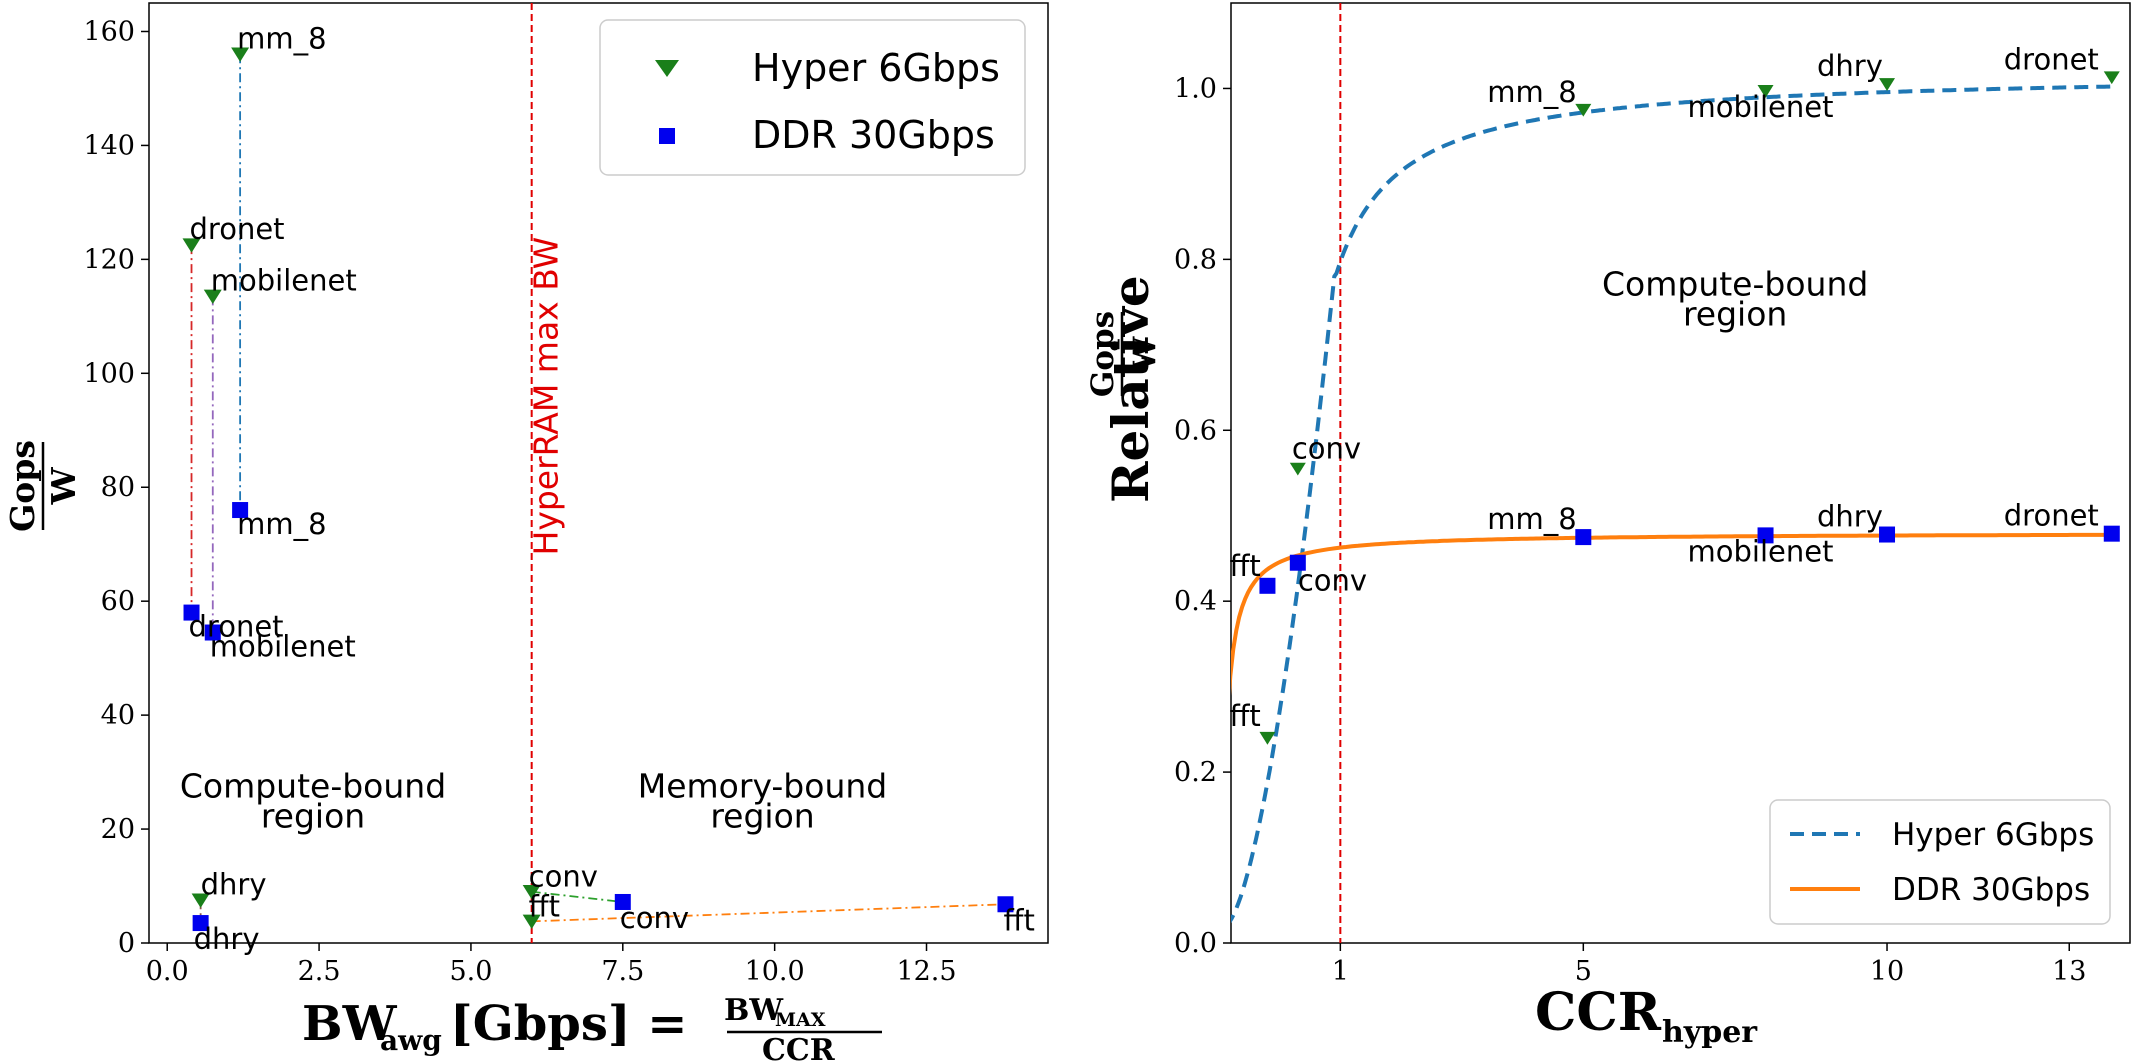 This screenshot has width=2133, height=1064. I want to click on left-xlabel-main: BW, so click(350, 1024).